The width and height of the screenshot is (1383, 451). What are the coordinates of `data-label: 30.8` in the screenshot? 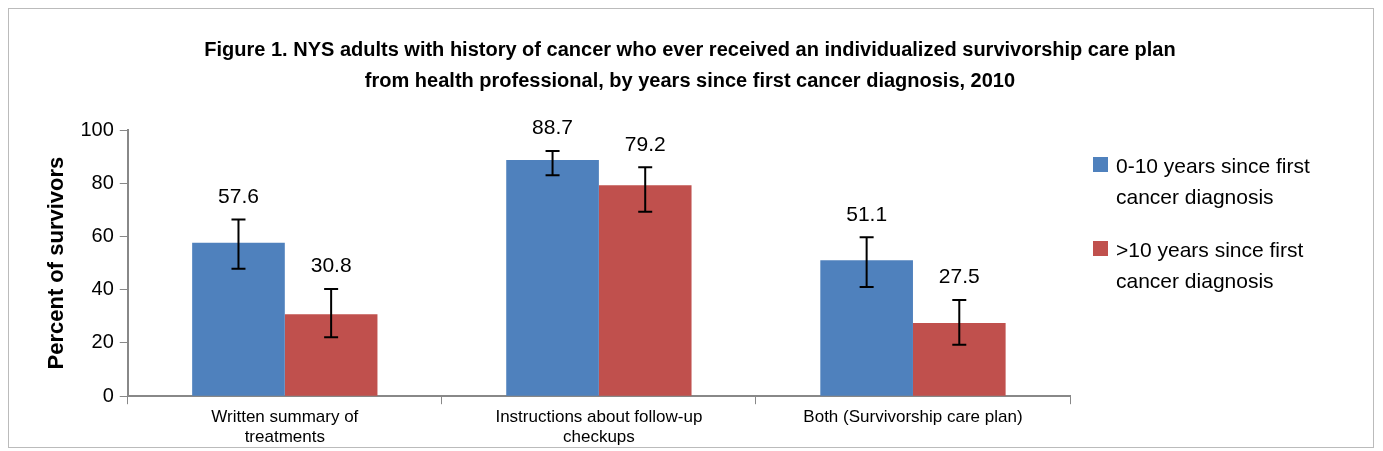 It's located at (331, 265).